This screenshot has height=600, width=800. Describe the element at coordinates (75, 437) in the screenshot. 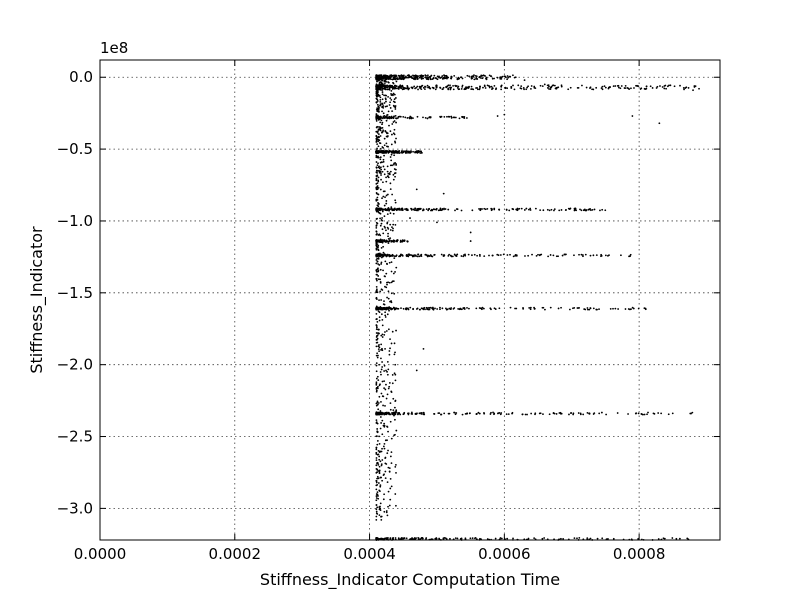

I see `y-tick-label: −2.5` at that location.